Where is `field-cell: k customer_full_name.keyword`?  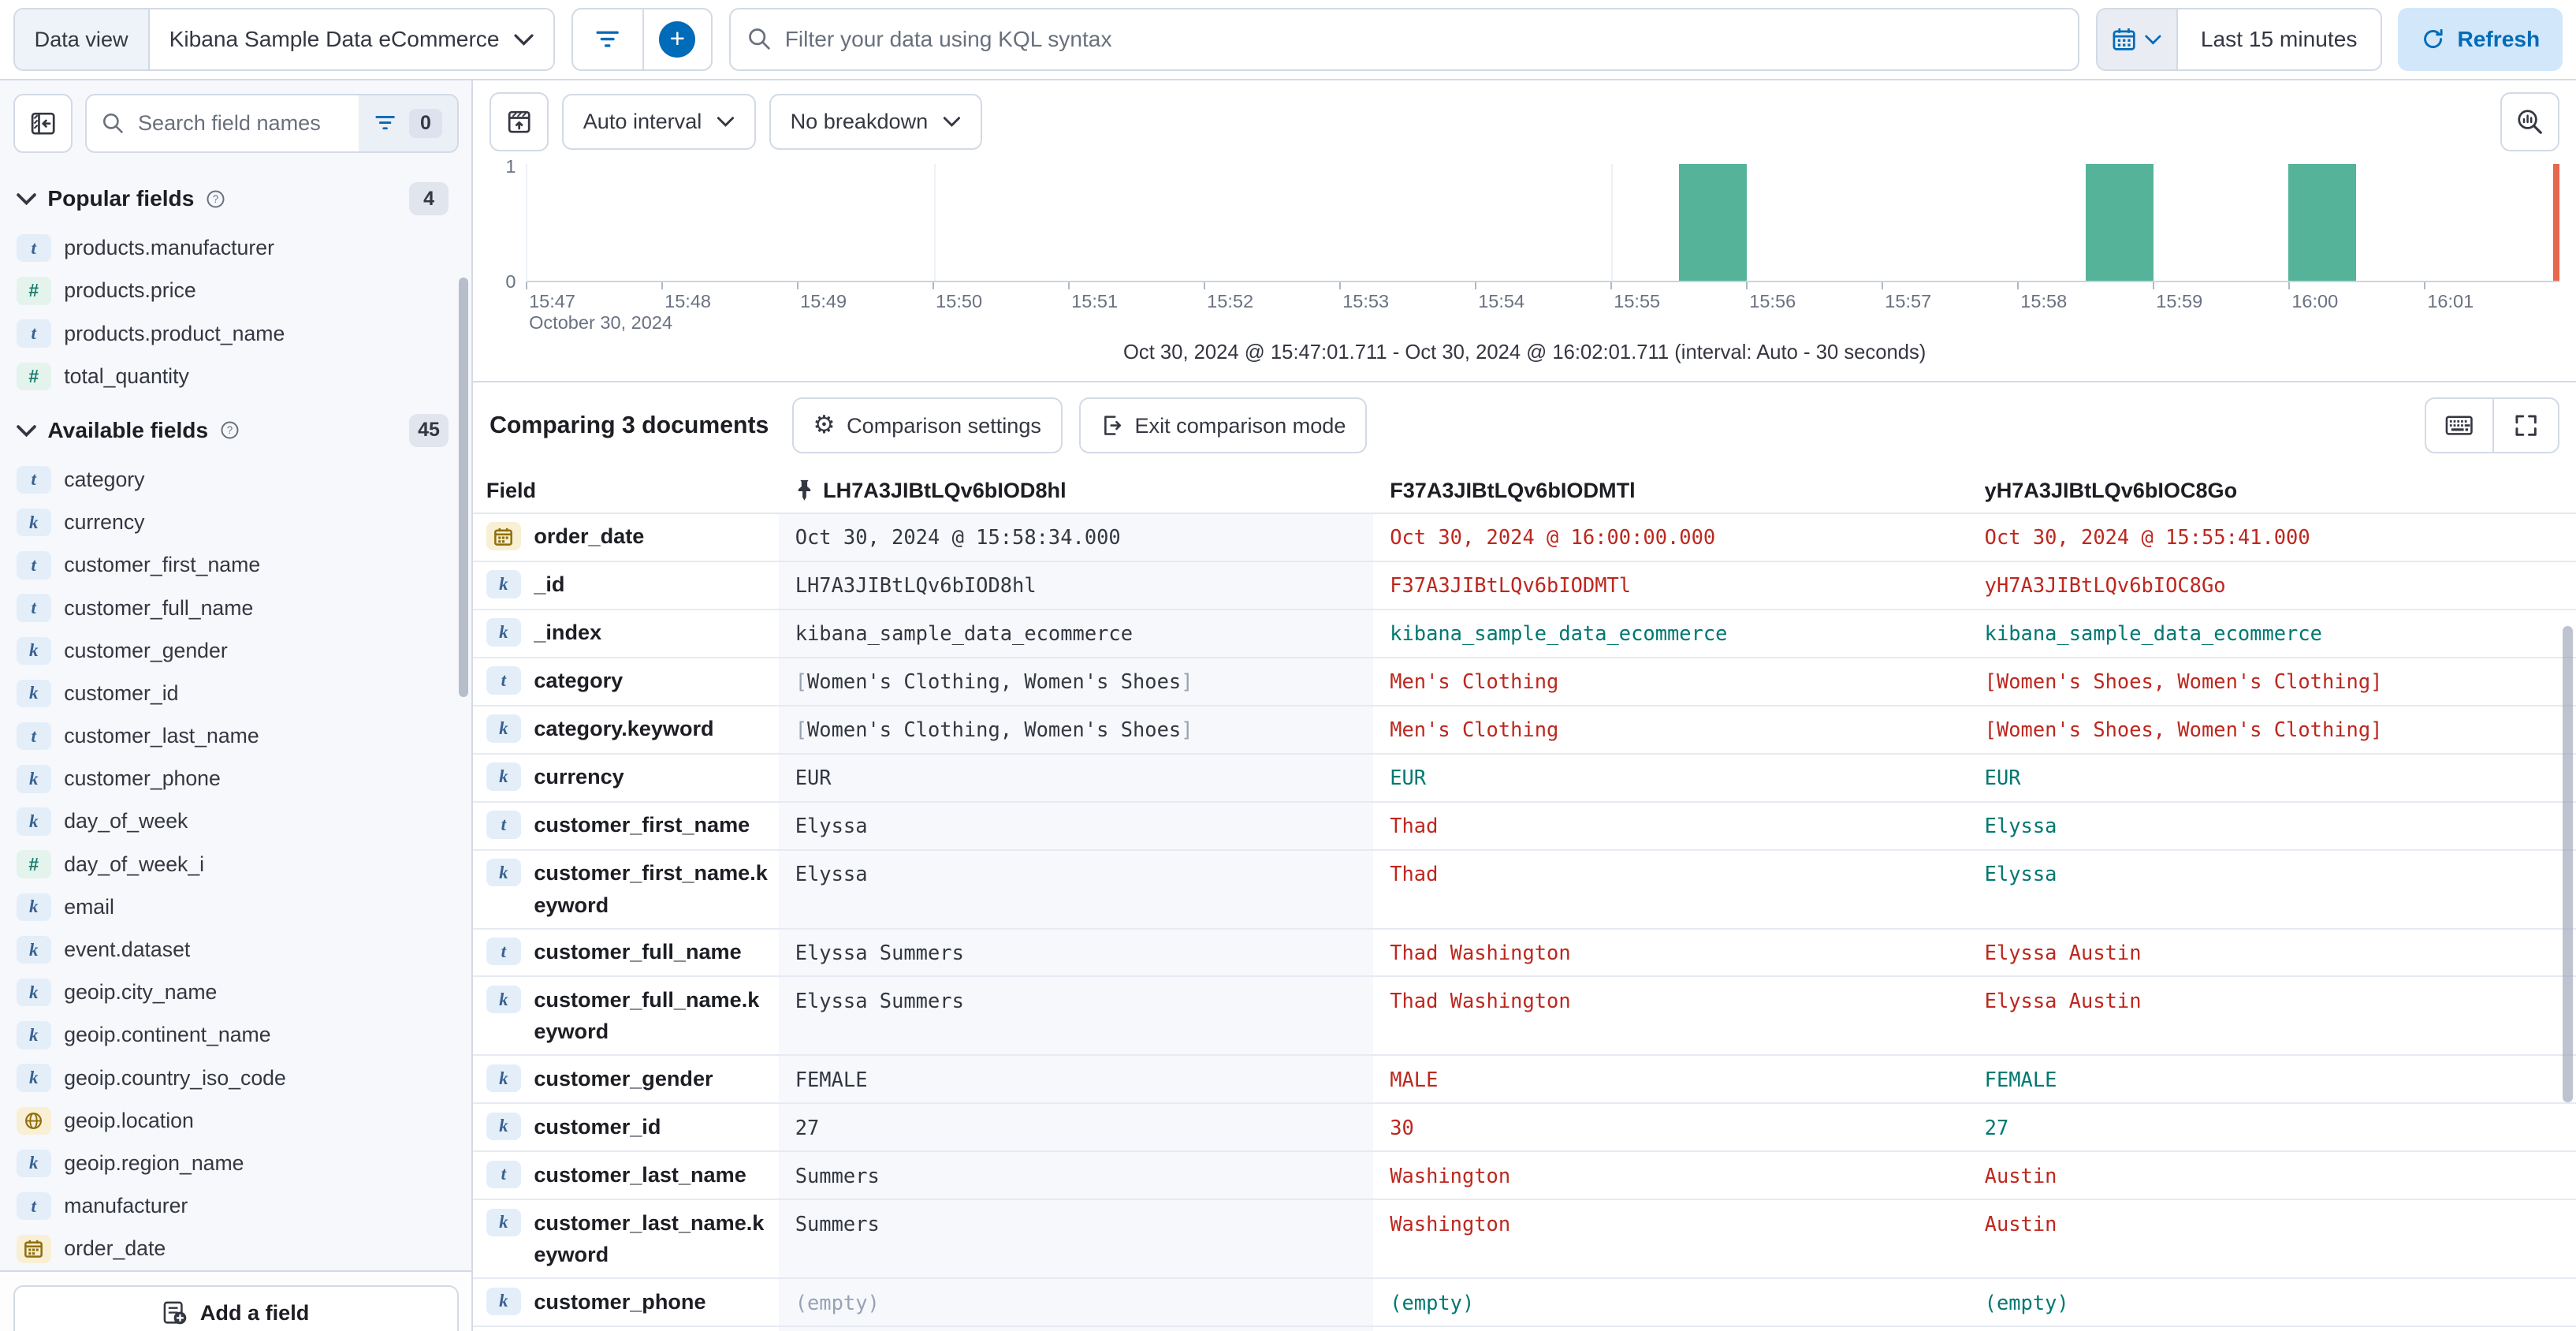
field-cell: k customer_full_name.keyword is located at coordinates (626, 1015).